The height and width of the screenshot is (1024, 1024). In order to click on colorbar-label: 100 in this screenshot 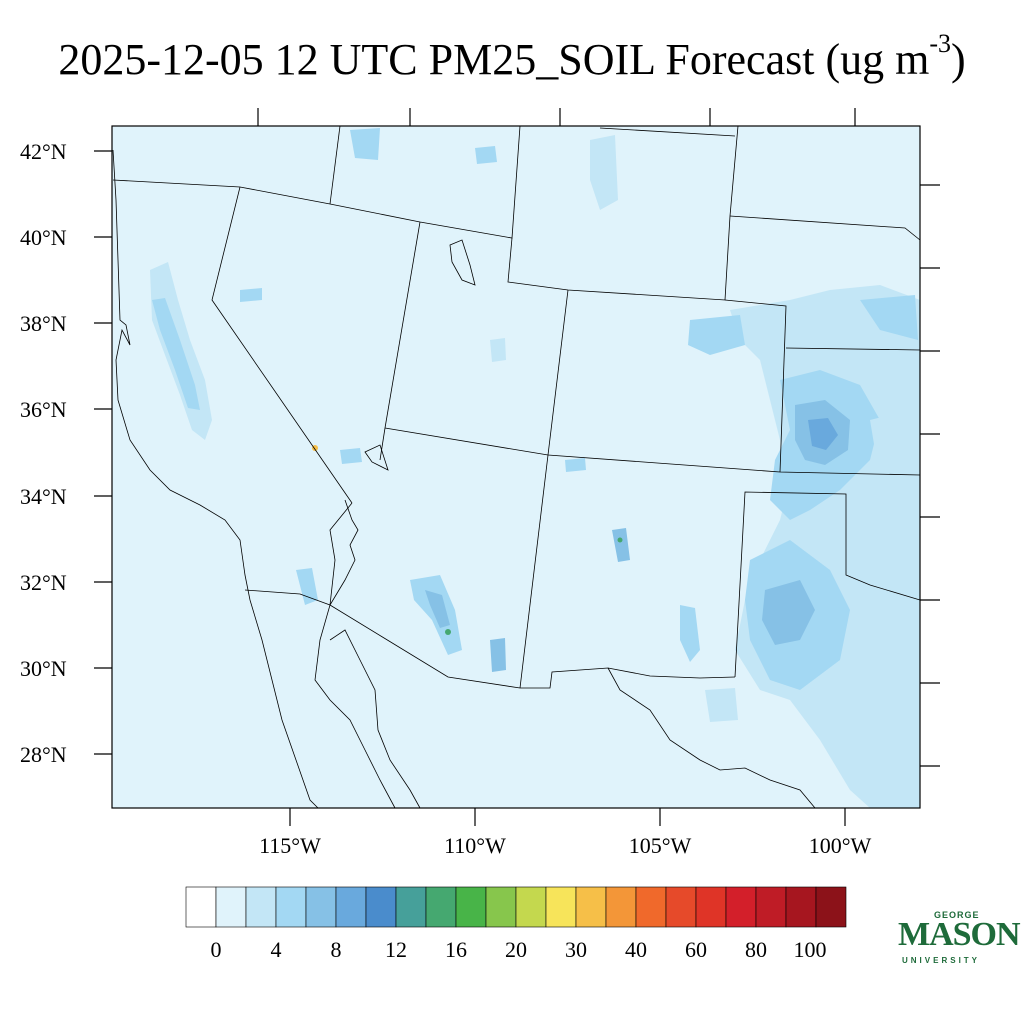, I will do `click(810, 949)`.